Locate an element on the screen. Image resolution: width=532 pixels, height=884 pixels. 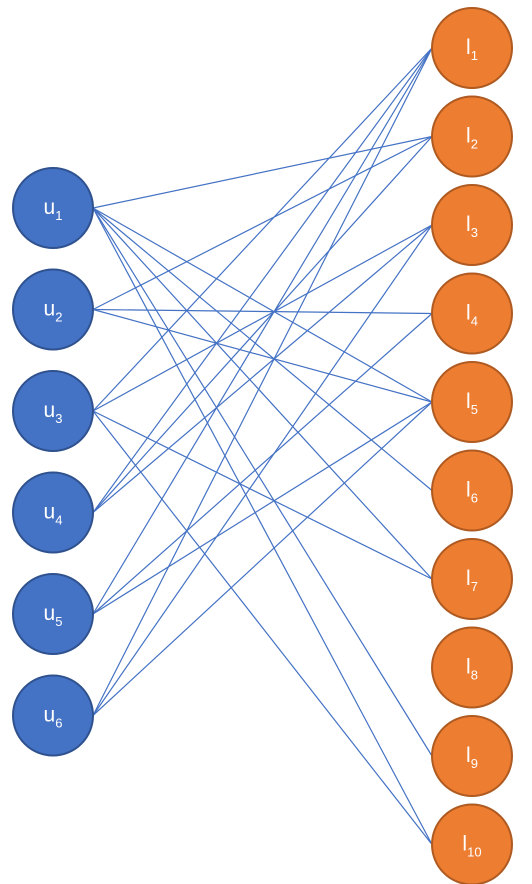
node-label-l9: l9 is located at coordinates (472, 757).